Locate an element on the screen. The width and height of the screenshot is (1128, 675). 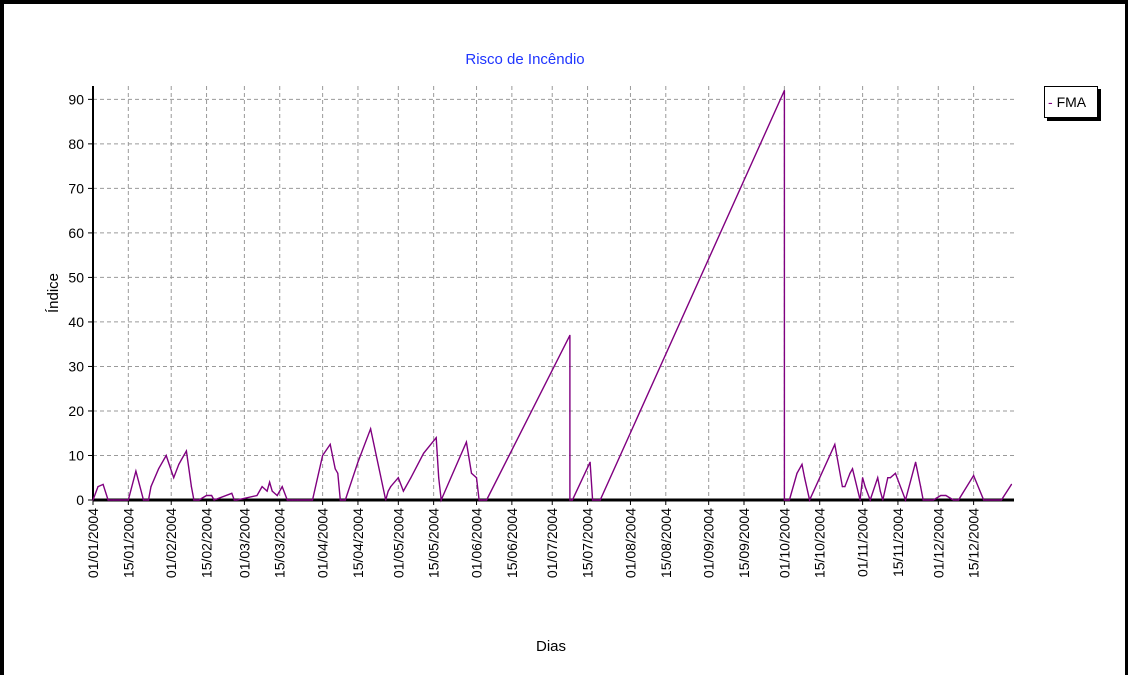
x-tick-label: 01/12/2004 is located at coordinates (938, 543).